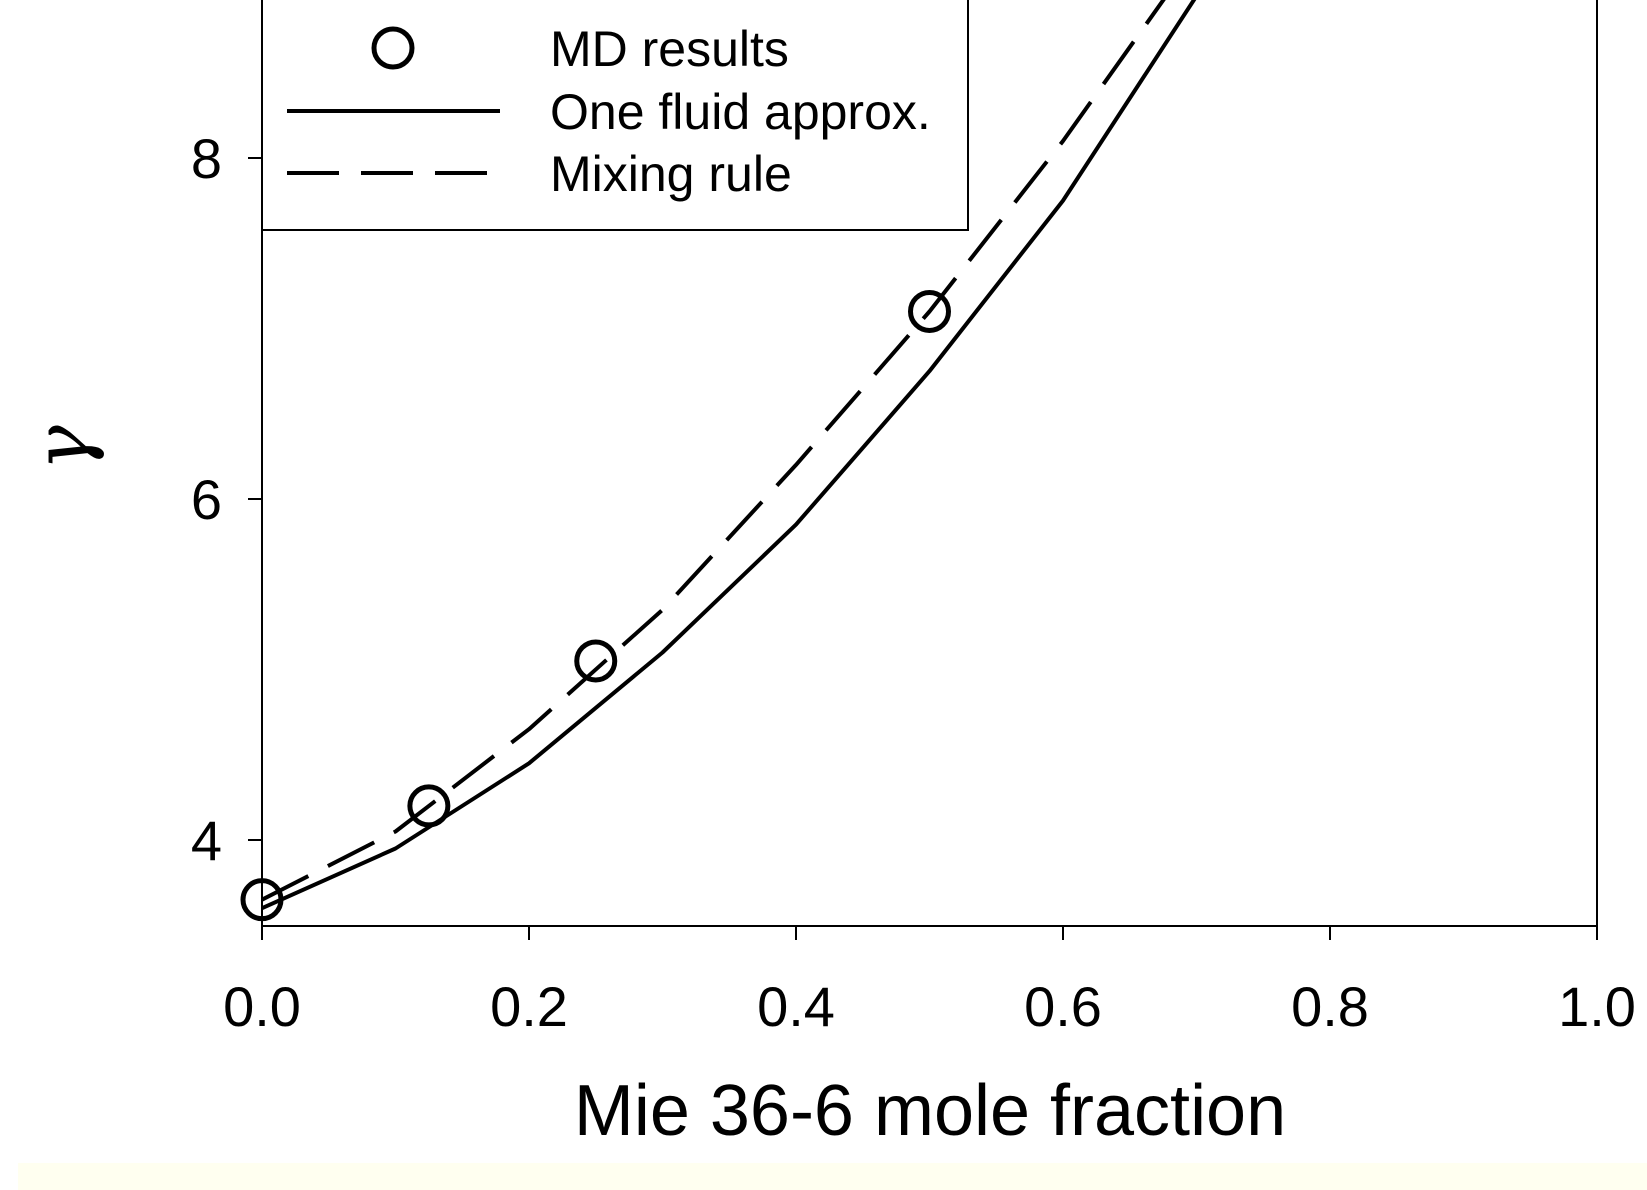 The width and height of the screenshot is (1647, 1190). Describe the element at coordinates (262, 1006) in the screenshot. I see `x-tick-label: 0.0` at that location.